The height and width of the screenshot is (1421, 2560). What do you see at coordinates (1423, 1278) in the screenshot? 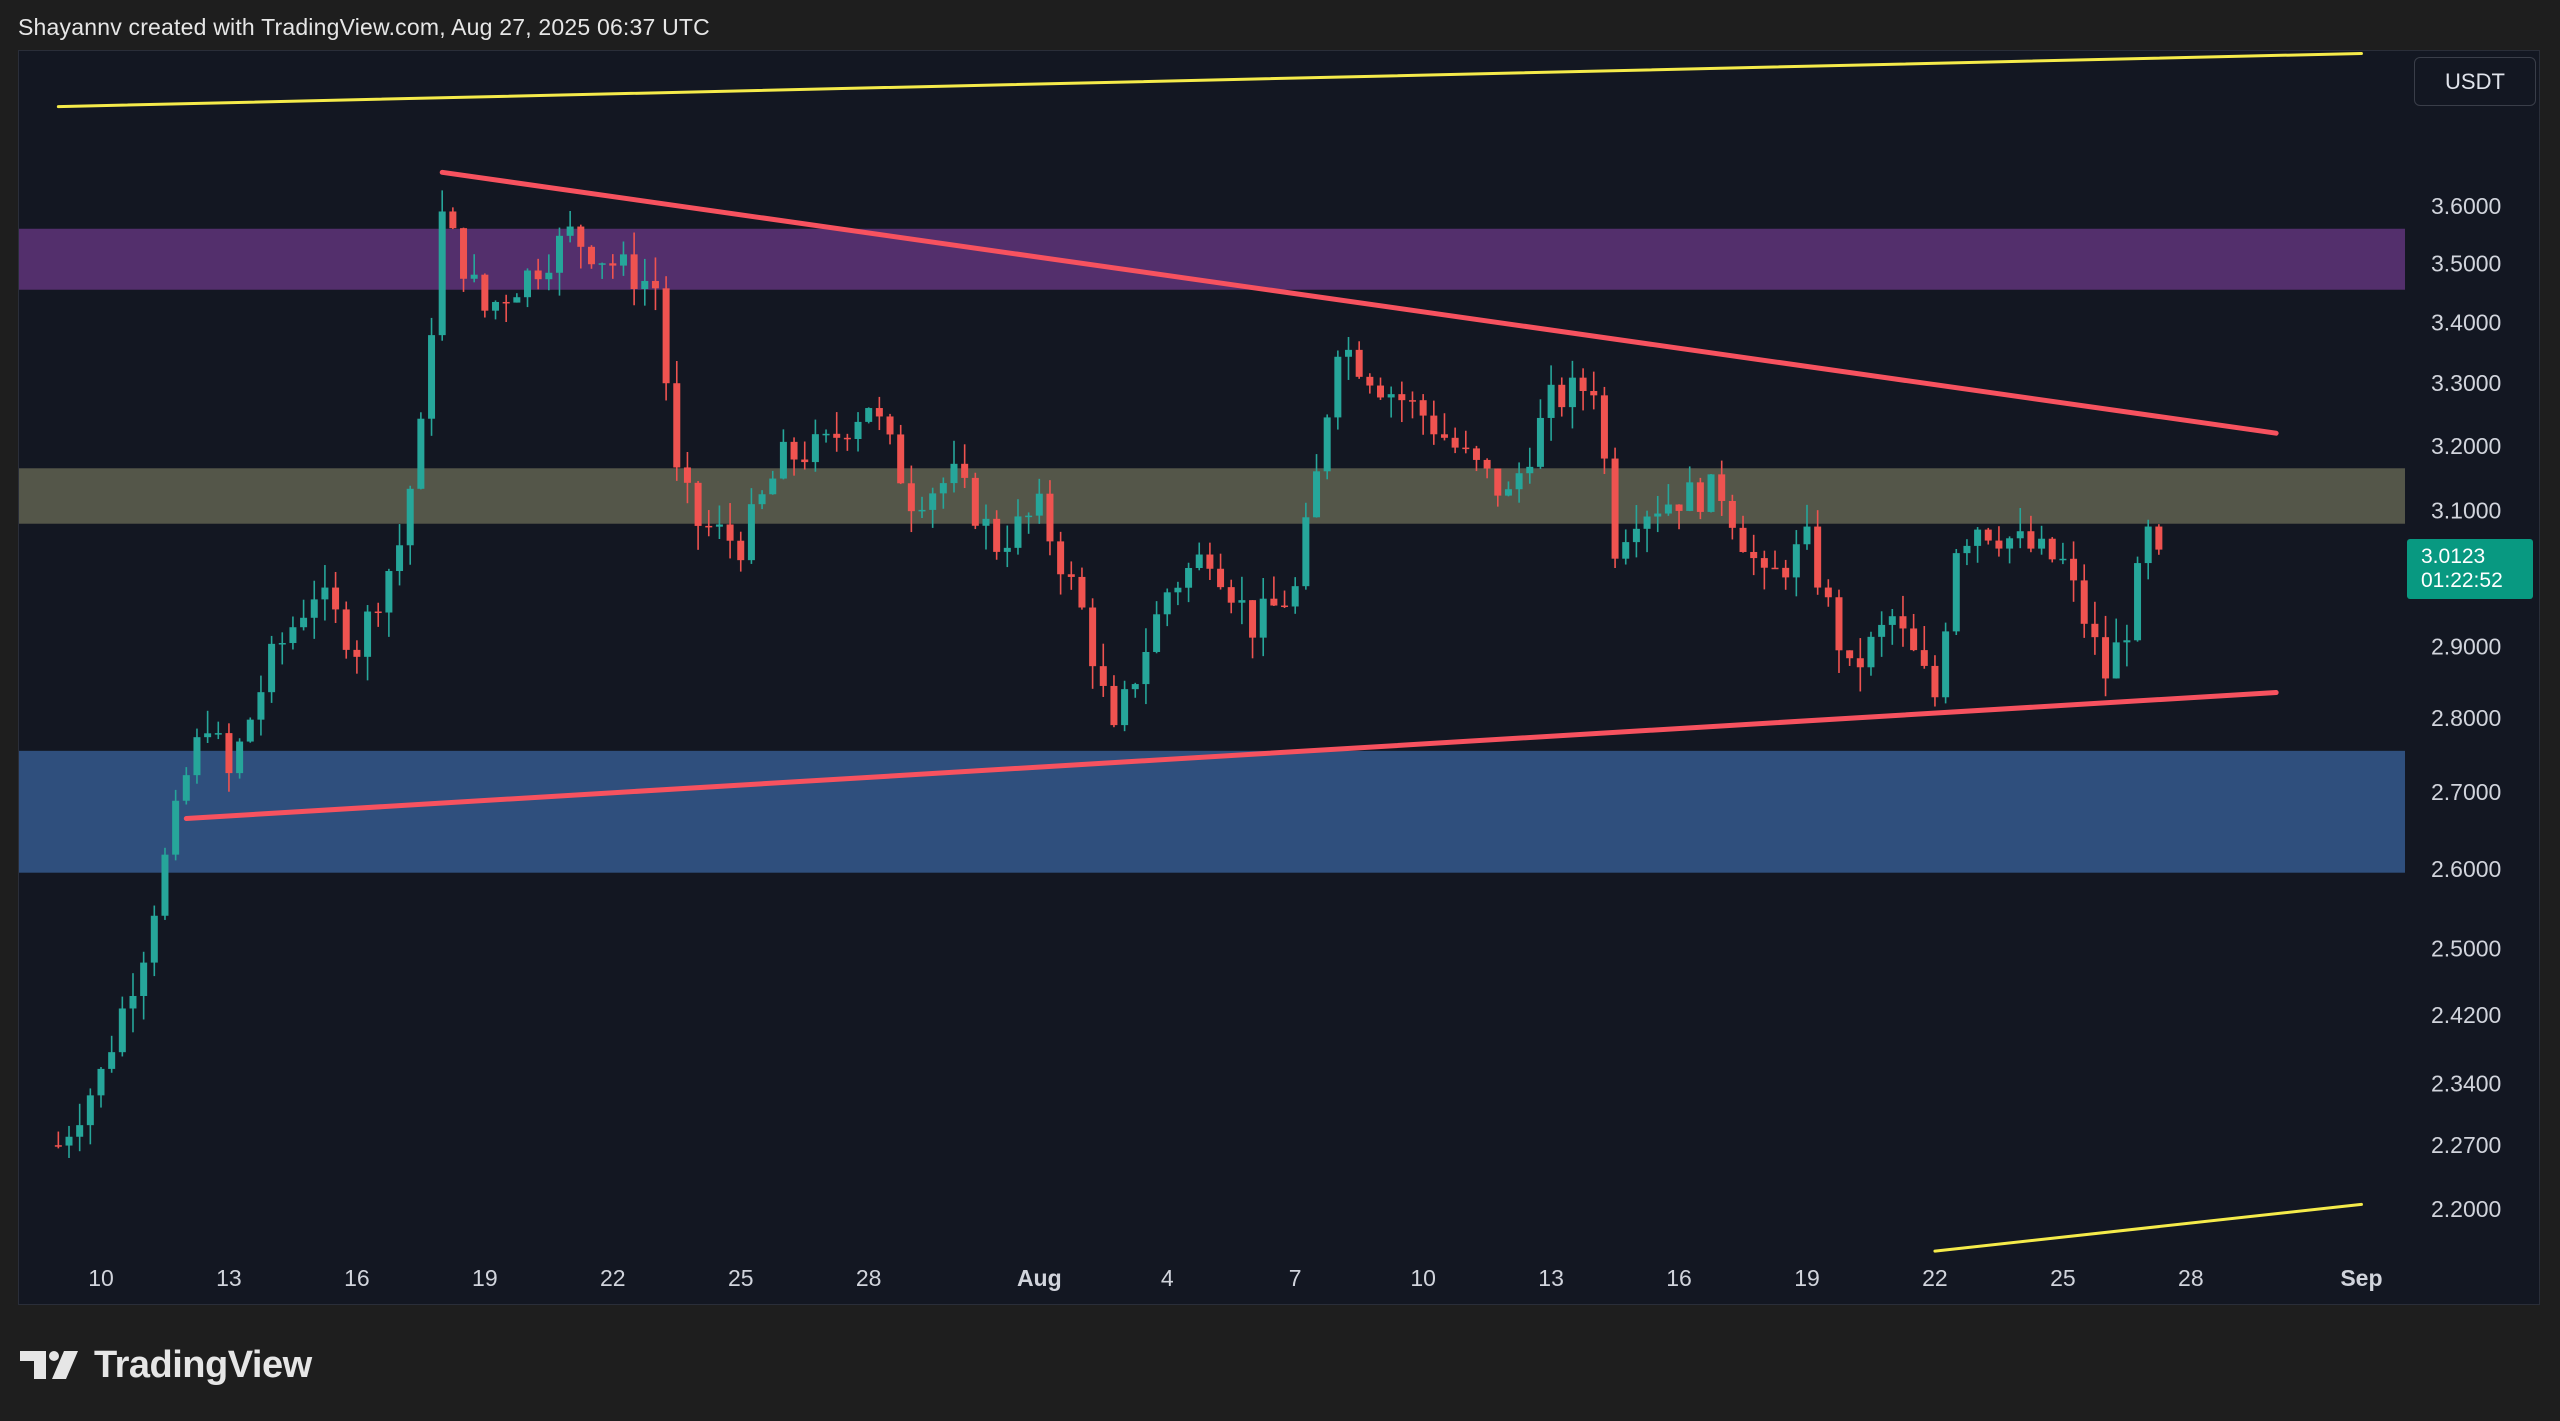
I see `time-tick-label: 10` at bounding box center [1423, 1278].